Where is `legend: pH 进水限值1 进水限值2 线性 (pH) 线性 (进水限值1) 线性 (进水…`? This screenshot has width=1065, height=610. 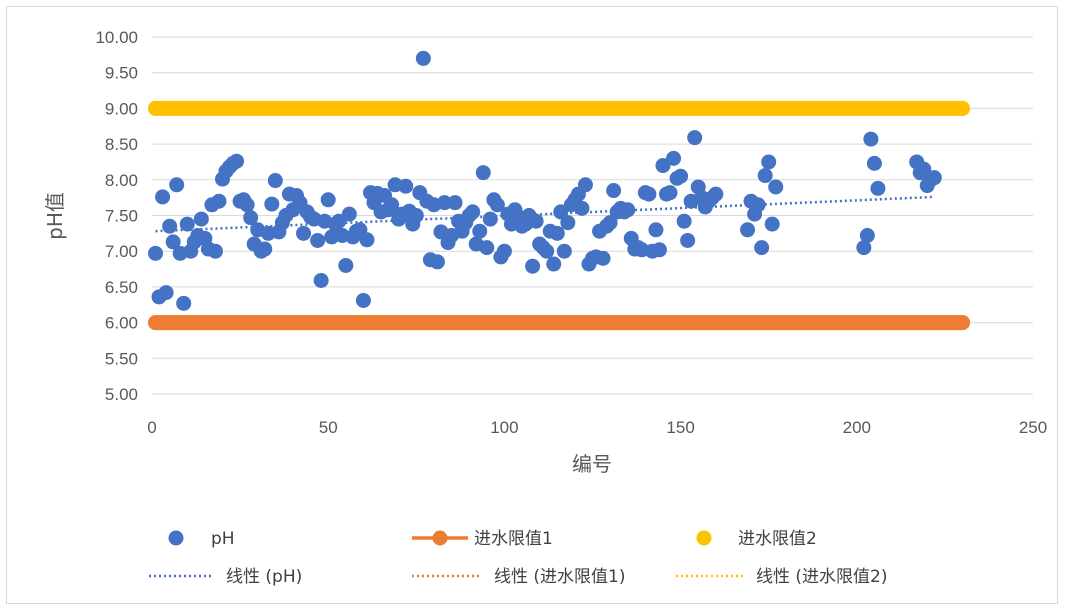 legend: pH 进水限值1 进水限值2 线性 (pH) 线性 (进水限值1) 线性 (进水… is located at coordinates (518, 558).